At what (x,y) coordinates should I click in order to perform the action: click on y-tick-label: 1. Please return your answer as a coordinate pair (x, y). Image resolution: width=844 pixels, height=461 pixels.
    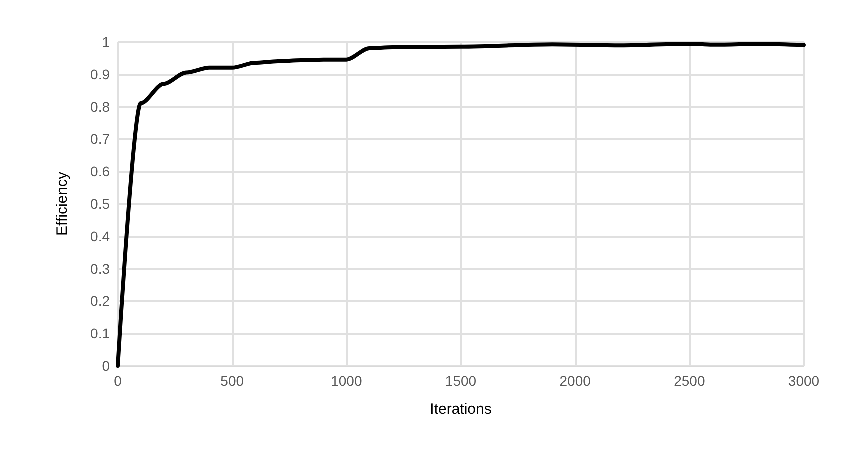
    Looking at the image, I should click on (106, 42).